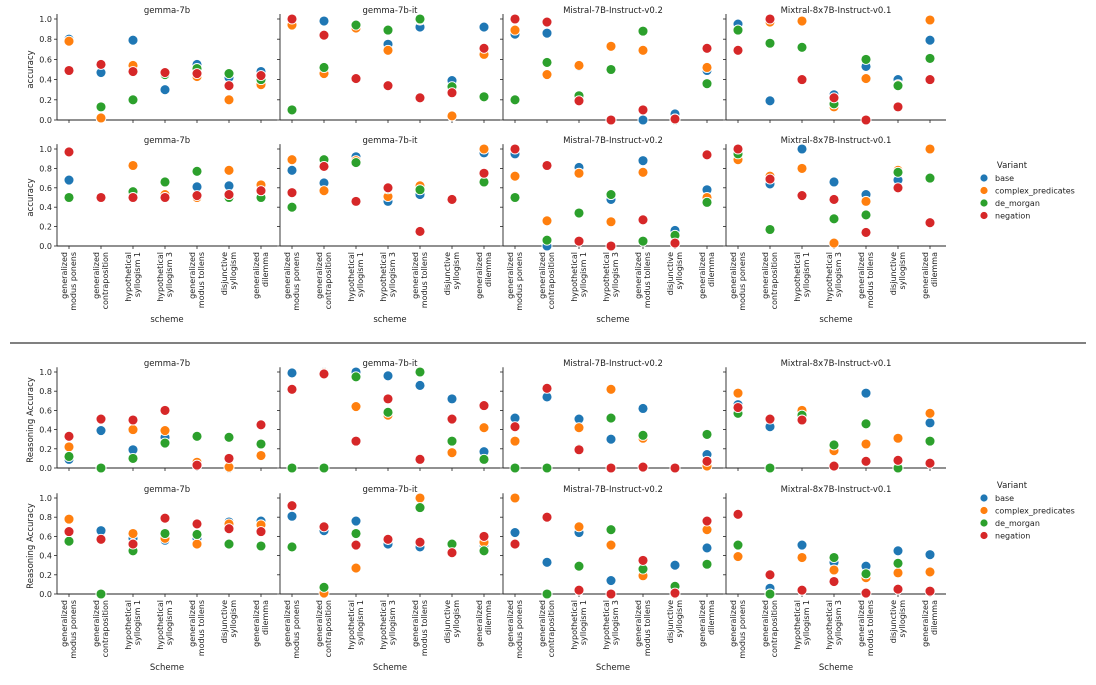  I want to click on y-tick-label: 0.2, so click(45, 227).